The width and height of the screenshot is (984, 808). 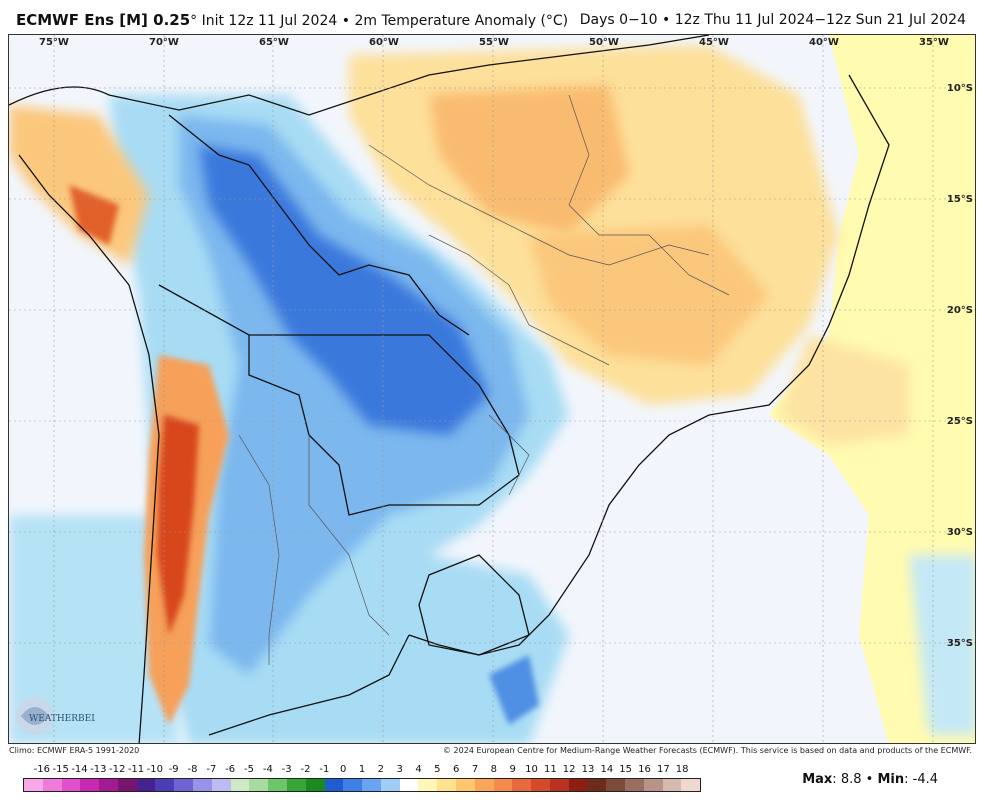 I want to click on latitude-label: 10°S, so click(x=960, y=88).